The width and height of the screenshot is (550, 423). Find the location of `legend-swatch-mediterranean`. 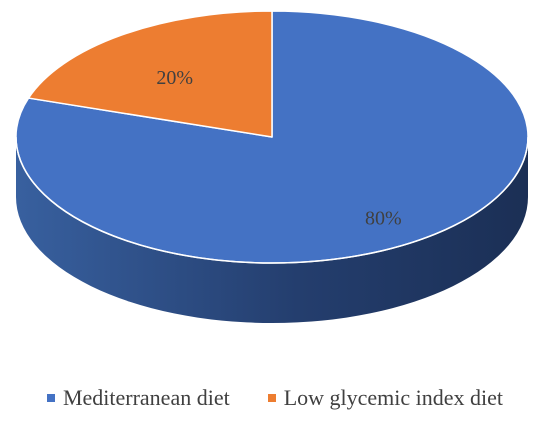

legend-swatch-mediterranean is located at coordinates (50, 398).